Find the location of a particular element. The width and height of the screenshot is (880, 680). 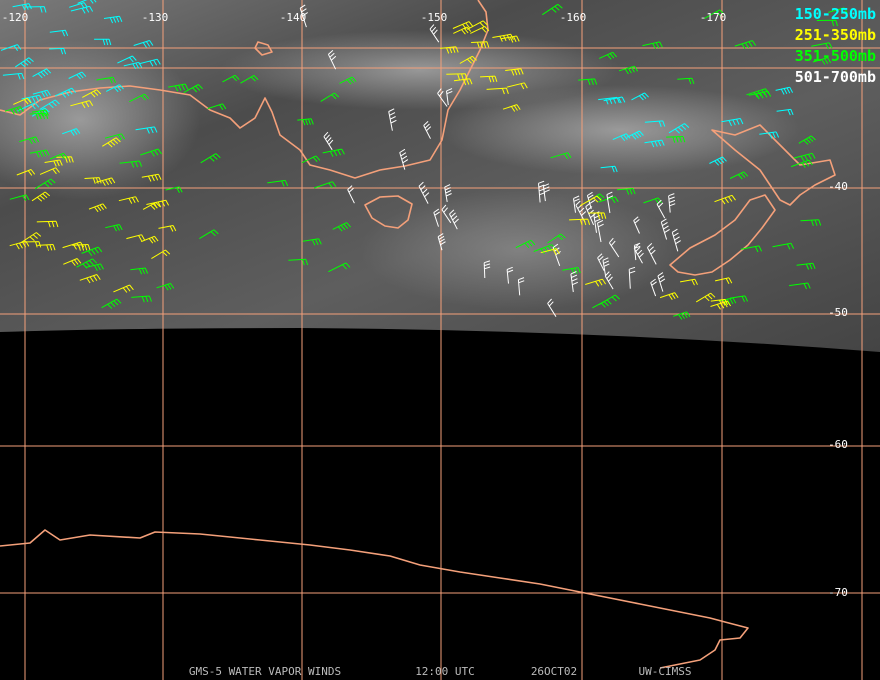

cloud-band is located at coordinates (420, 70).